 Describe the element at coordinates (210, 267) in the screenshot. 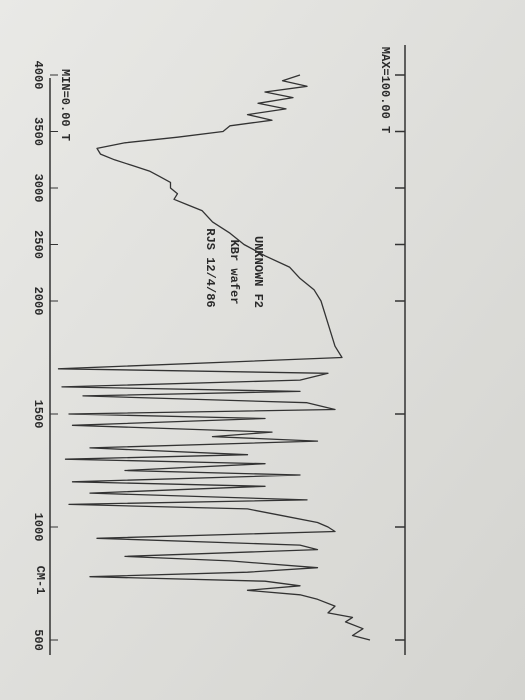

I see `annotation: RJS 12/4/86` at that location.